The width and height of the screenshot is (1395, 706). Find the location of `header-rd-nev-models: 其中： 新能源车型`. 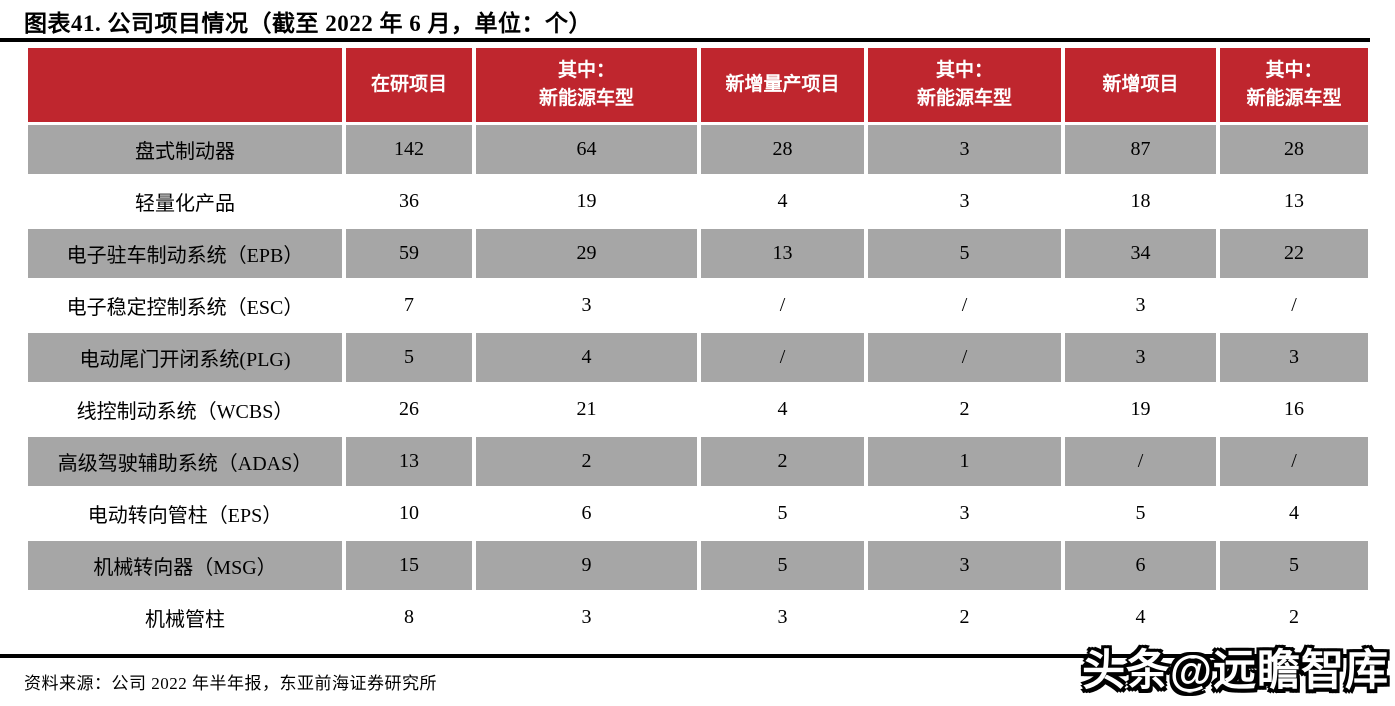

header-rd-nev-models: 其中： 新能源车型 is located at coordinates (588, 86).